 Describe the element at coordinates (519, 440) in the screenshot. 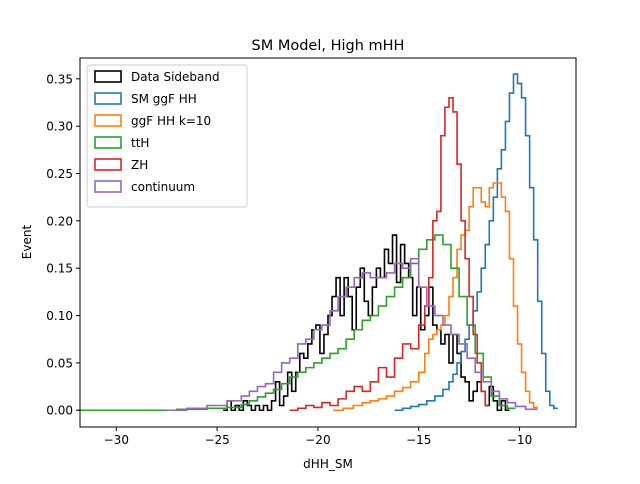

I see `x-tick-label: −10` at that location.